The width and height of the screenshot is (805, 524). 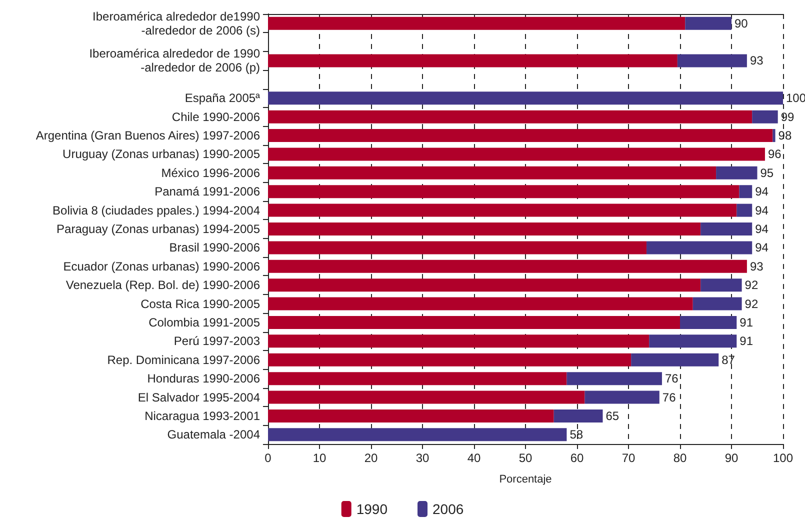 What do you see at coordinates (372, 509) in the screenshot?
I see `legend-label: 1990` at bounding box center [372, 509].